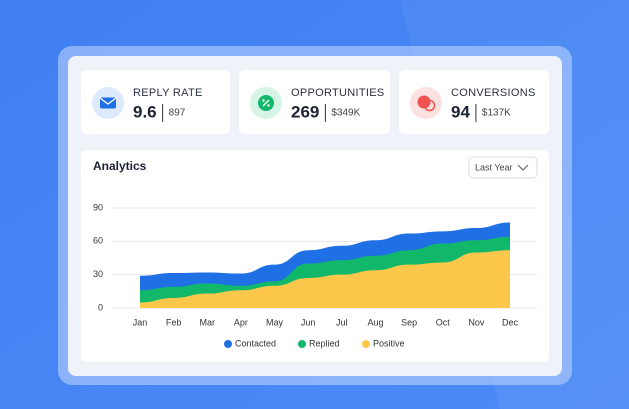  I want to click on x-tick-label: Jan, so click(140, 322).